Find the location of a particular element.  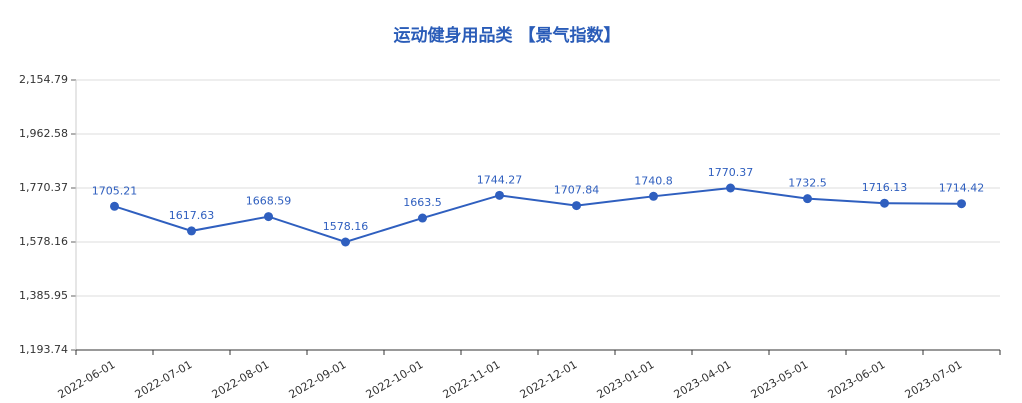

x-tick-label: 2023-06-01 is located at coordinates (857, 379).